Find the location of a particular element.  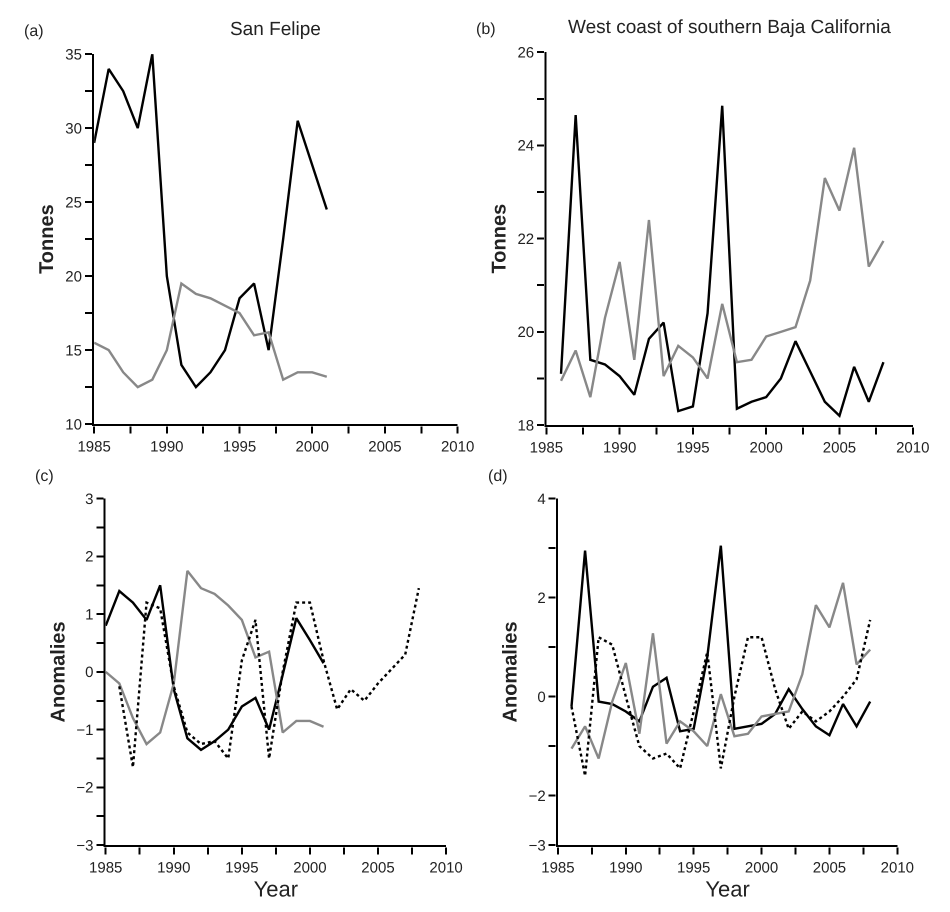

y-tick-label: 3 is located at coordinates (89, 499).